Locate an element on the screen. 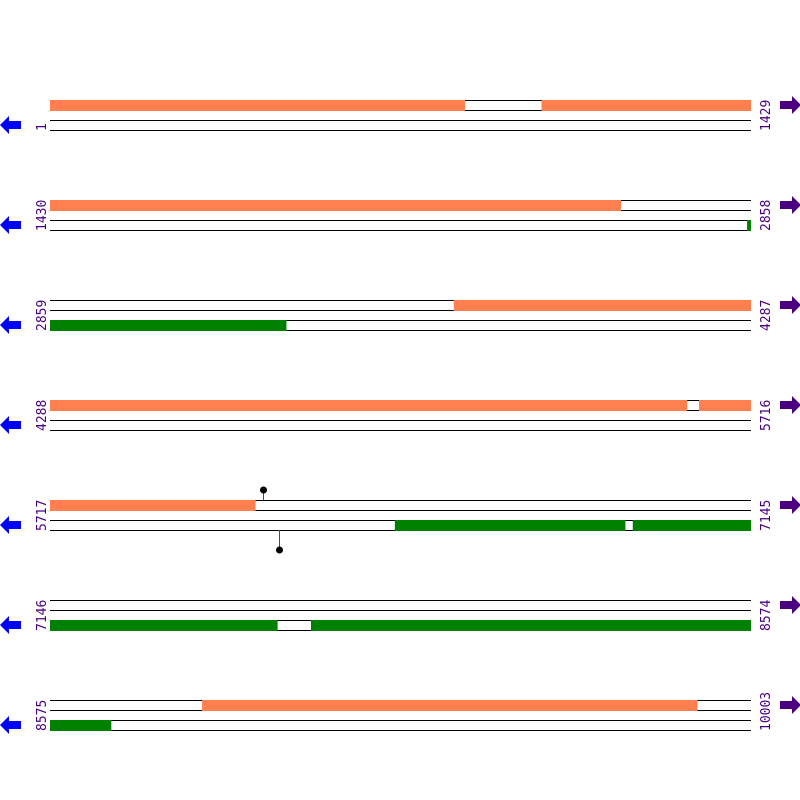  row-start-label: 8575 is located at coordinates (42, 715).